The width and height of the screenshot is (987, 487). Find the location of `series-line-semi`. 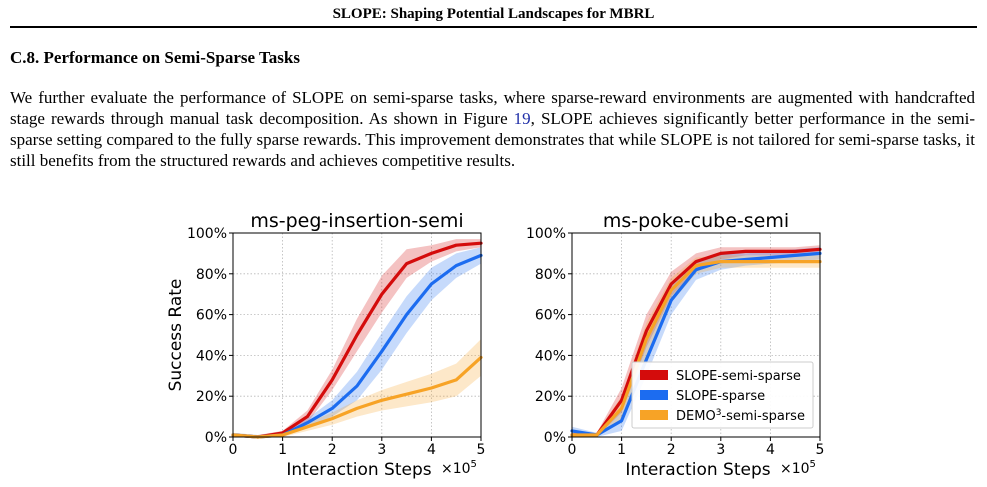

series-line-semi is located at coordinates (696, 342).